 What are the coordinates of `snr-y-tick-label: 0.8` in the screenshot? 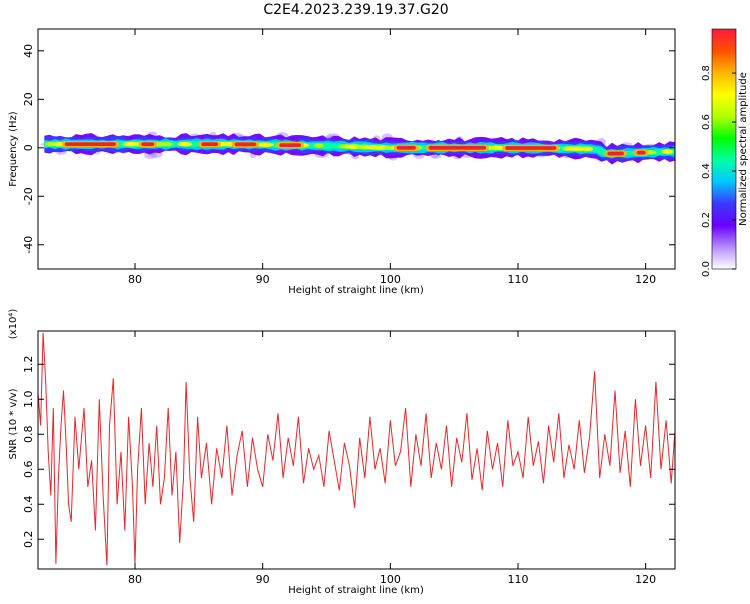 It's located at (28, 435).